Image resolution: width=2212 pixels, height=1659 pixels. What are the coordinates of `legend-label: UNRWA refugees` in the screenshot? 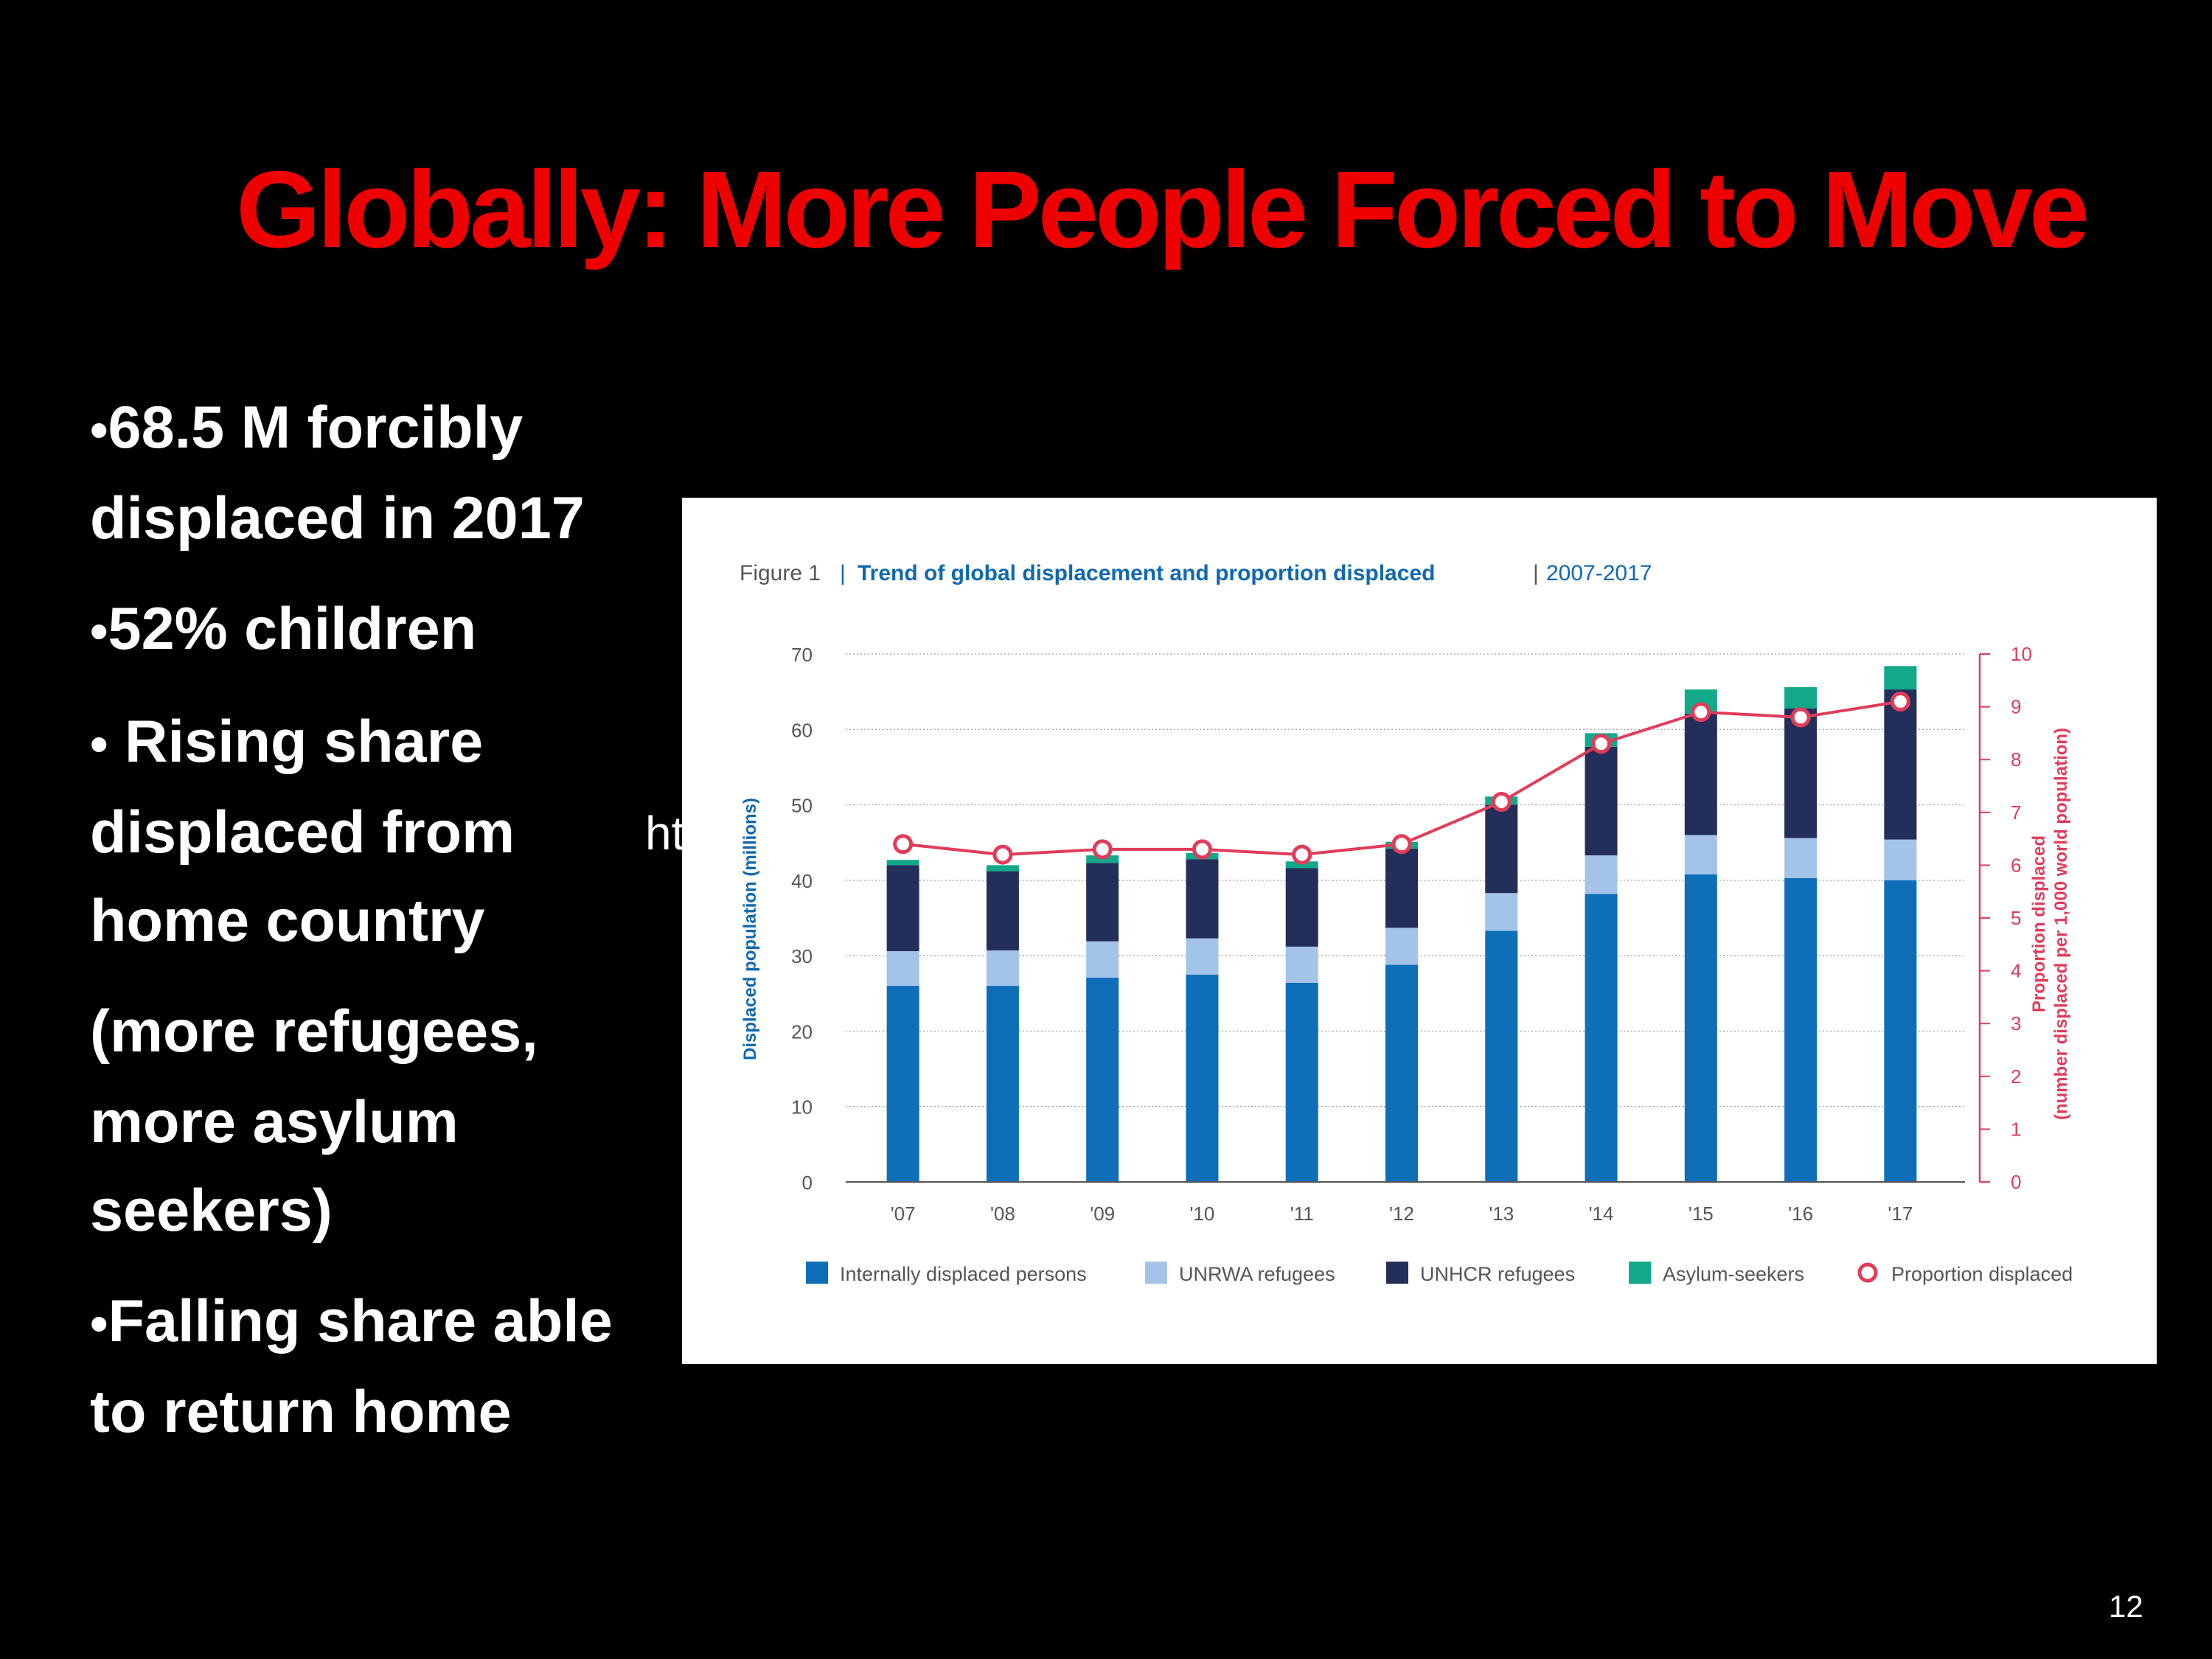 It's located at (1257, 1274).